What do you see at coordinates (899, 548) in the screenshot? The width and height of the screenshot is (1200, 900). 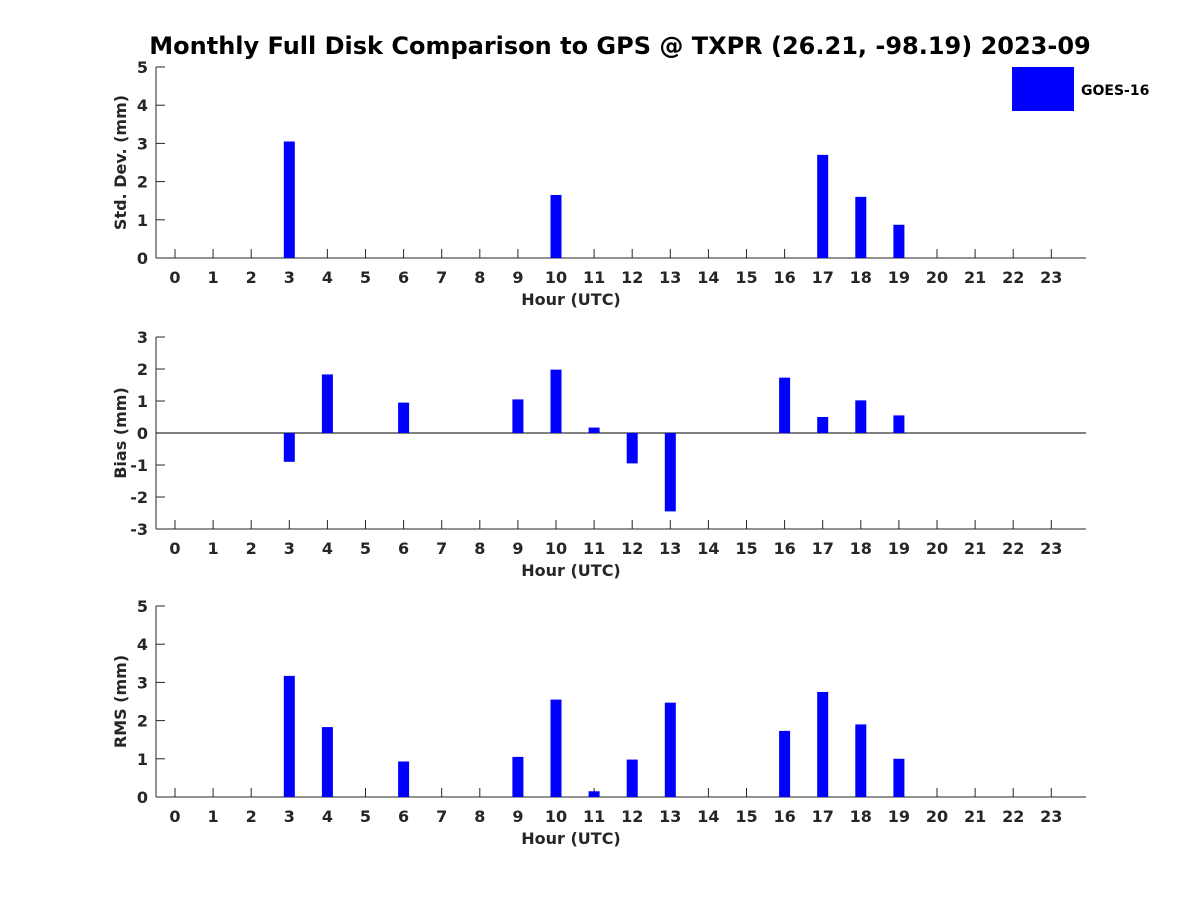 I see `bias-x-tick-label: 19` at bounding box center [899, 548].